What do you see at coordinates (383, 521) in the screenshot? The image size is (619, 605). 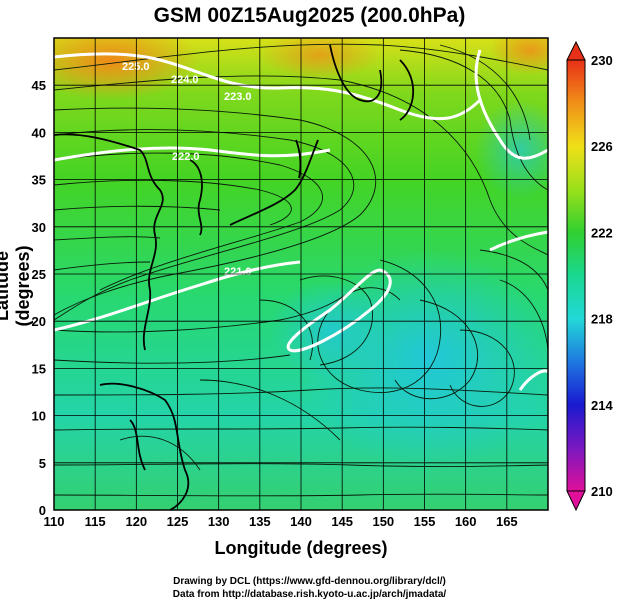 I see `x-tick-label: 150` at bounding box center [383, 521].